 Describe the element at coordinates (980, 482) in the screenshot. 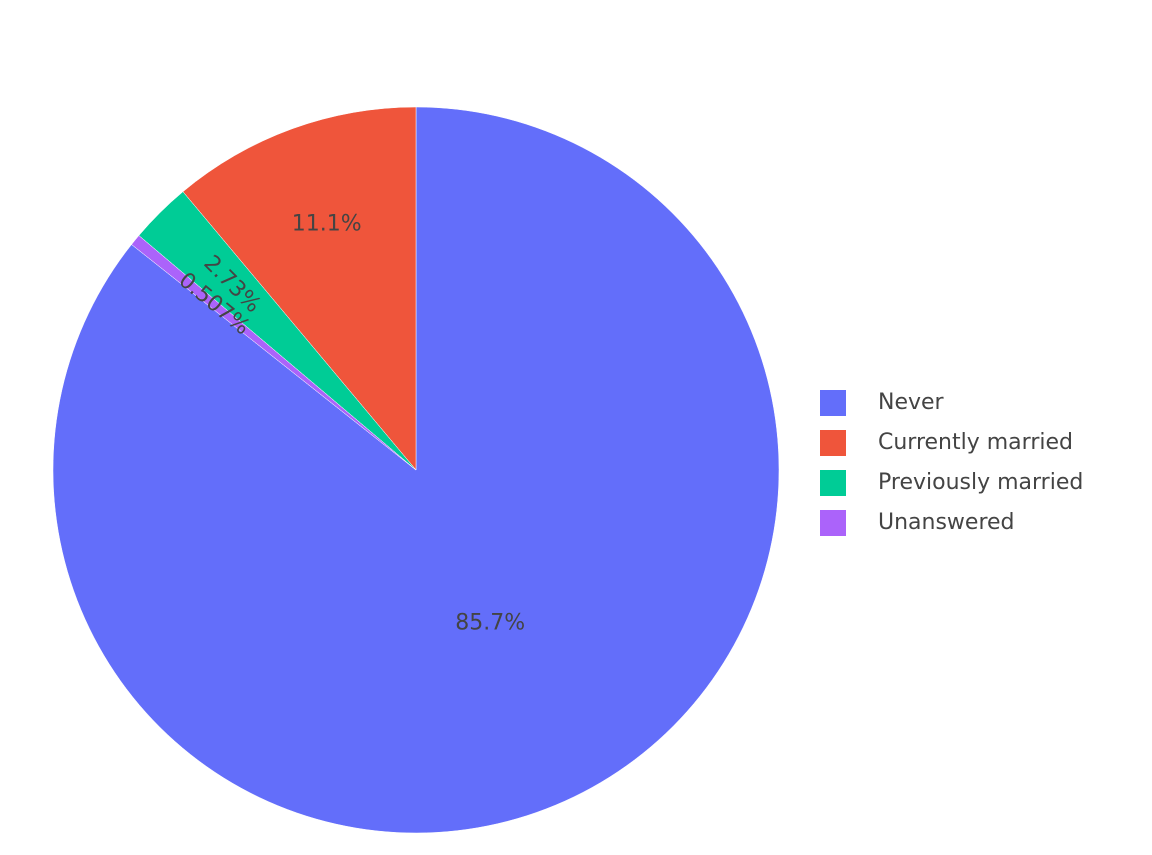

I see `legend-label: Previously married` at that location.